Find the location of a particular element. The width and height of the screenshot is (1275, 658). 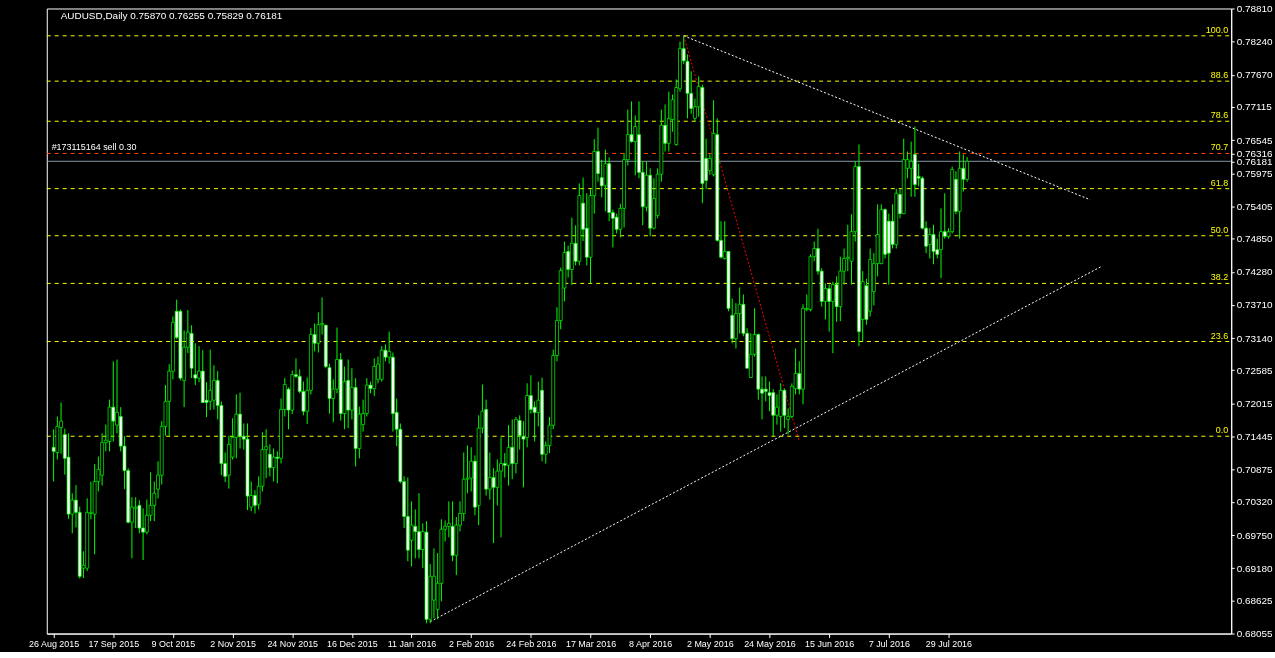

y-tick-label: 0.69750 is located at coordinates (1255, 535).